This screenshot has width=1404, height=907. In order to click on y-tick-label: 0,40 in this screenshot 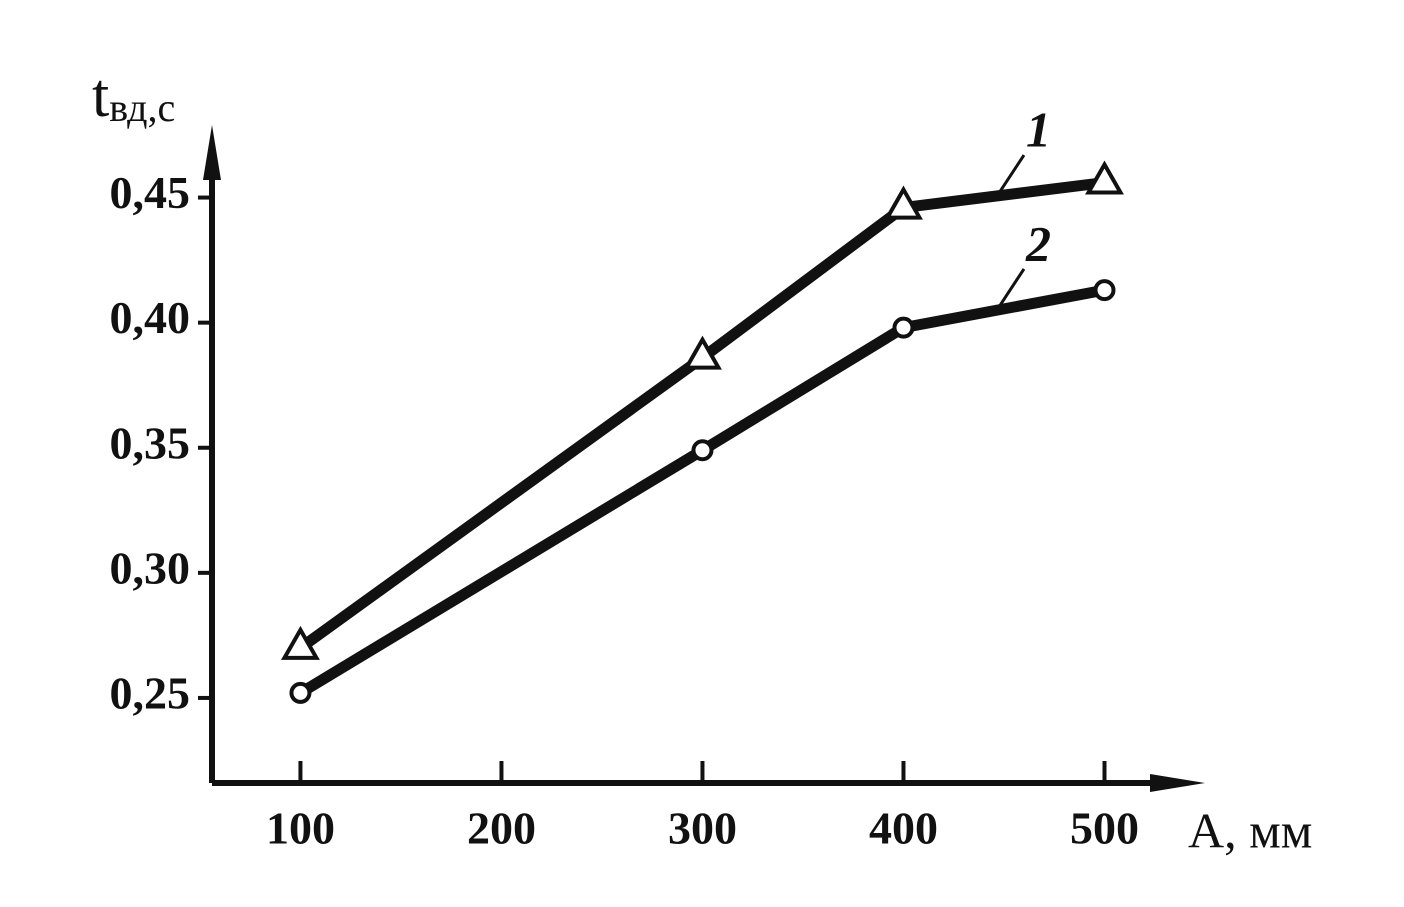, I will do `click(150, 317)`.